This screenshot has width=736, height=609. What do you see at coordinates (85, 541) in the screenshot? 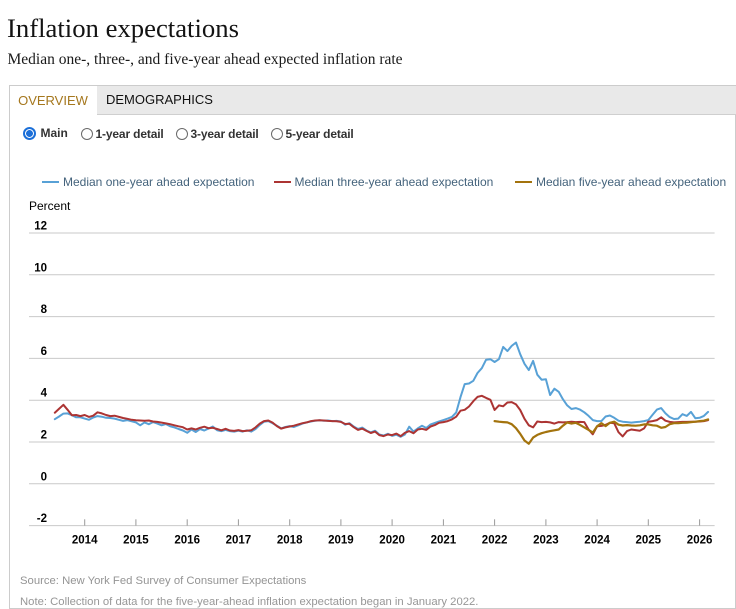
I see `svg-text: 2014` at bounding box center [85, 541].